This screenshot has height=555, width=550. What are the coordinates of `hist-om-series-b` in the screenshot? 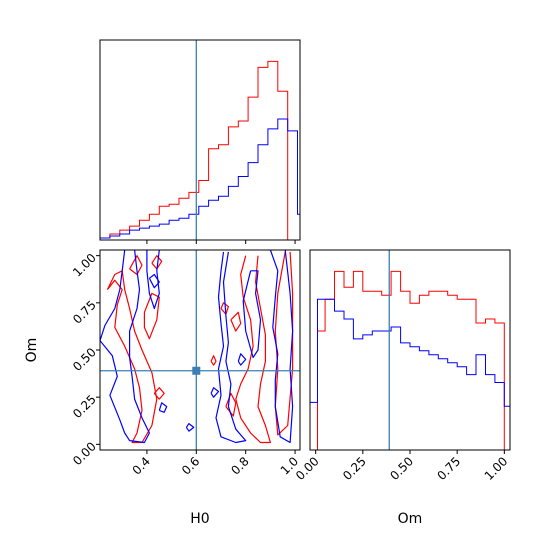 It's located at (410, 374).